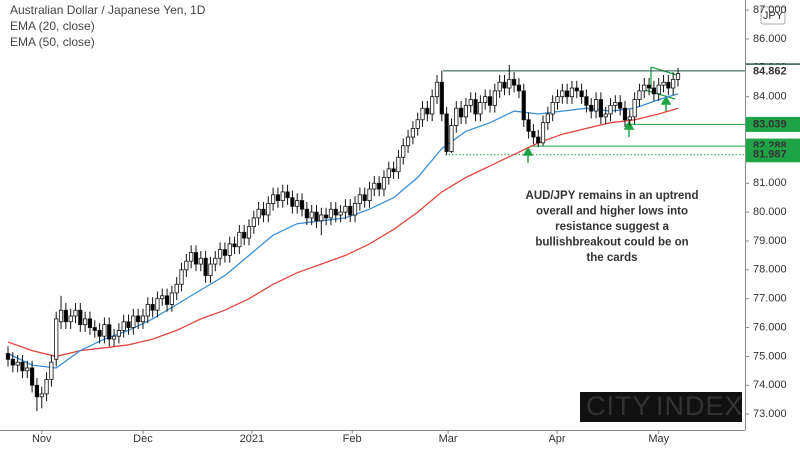  I want to click on chart-title: Australian Dollar / Japanese Yen, 1D, so click(108, 10).